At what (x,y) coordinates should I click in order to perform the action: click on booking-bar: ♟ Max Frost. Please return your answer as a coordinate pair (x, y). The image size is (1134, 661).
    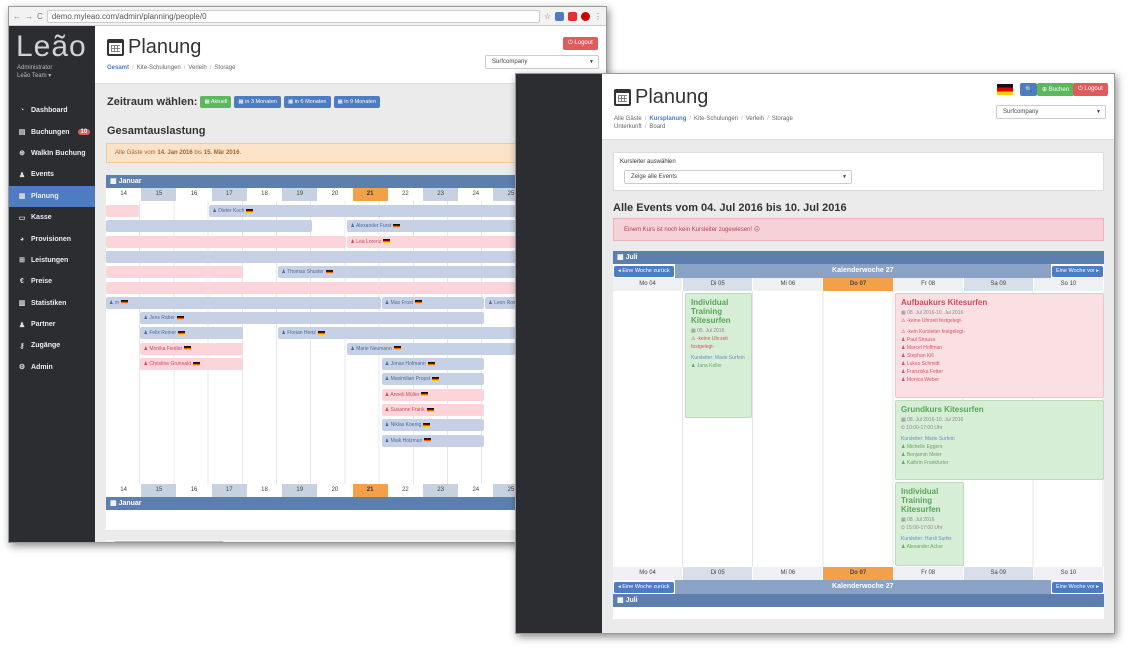
    Looking at the image, I should click on (433, 302).